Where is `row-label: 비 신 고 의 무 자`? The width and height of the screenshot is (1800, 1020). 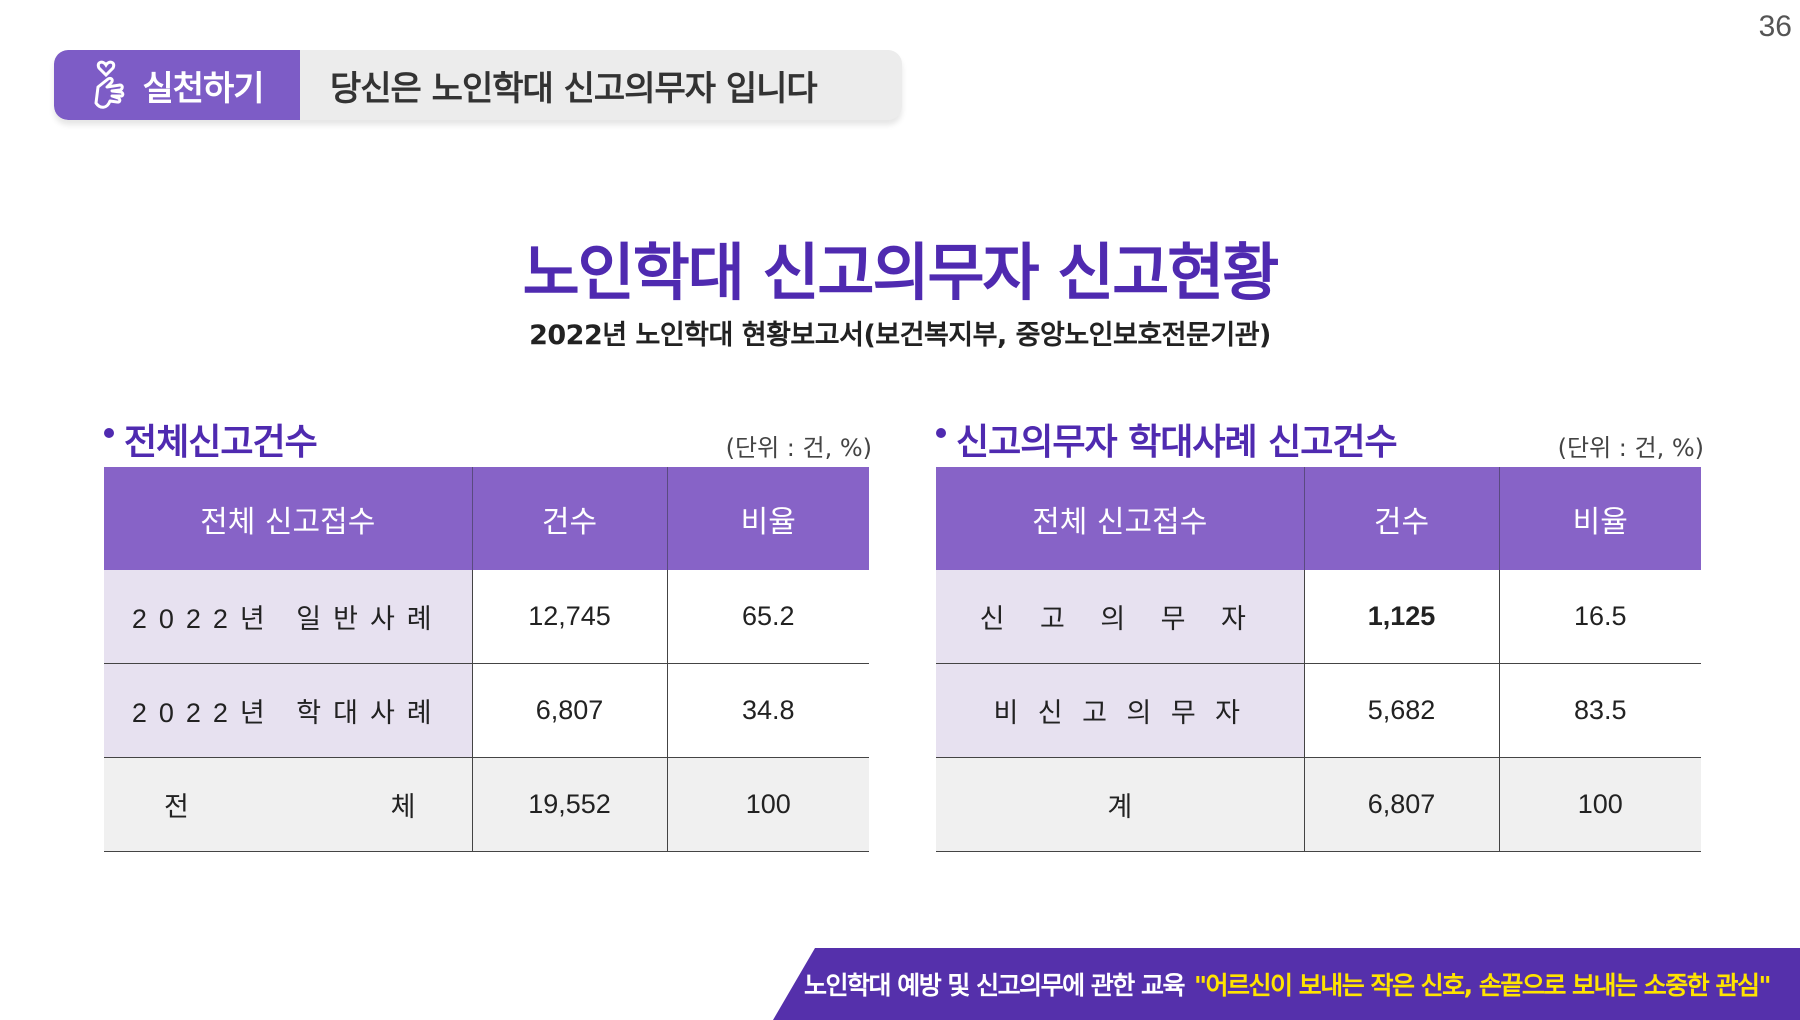
row-label: 비 신 고 의 무 자 is located at coordinates (1120, 710).